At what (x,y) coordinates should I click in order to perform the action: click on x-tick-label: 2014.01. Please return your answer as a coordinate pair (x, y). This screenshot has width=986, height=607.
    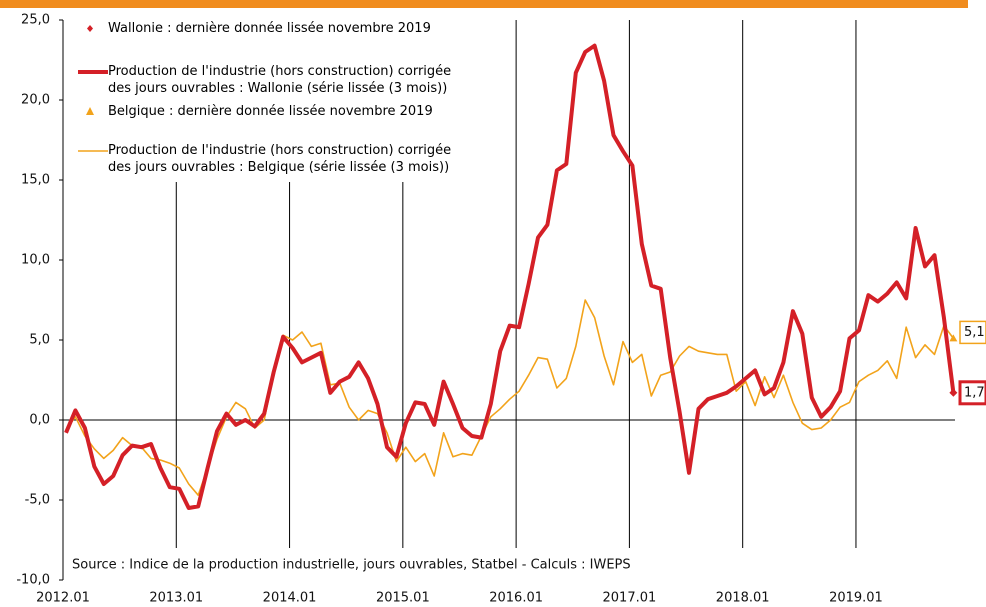
    Looking at the image, I should click on (290, 598).